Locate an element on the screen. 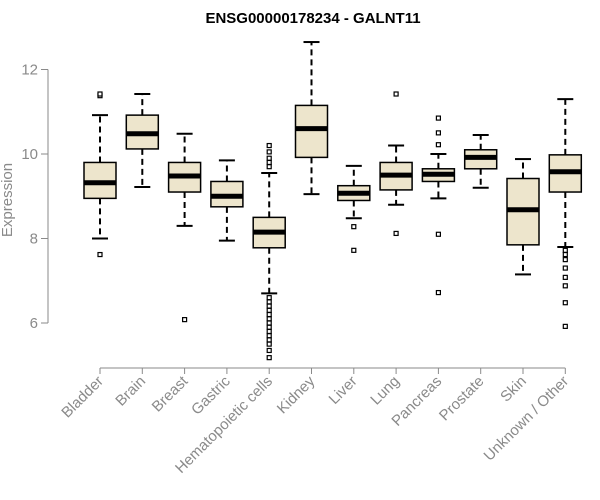 This screenshot has width=600, height=500. box-liver is located at coordinates (354, 208).